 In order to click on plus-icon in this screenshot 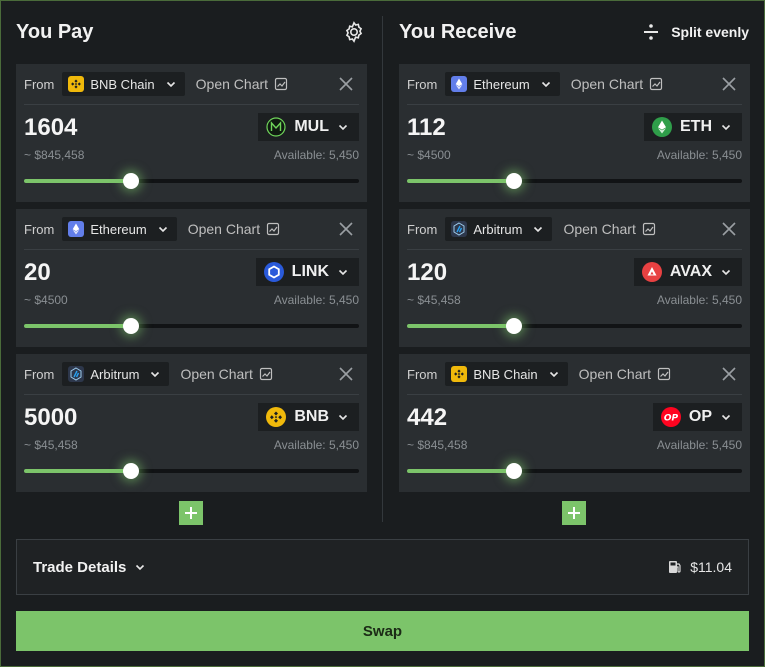, I will do `click(191, 513)`.